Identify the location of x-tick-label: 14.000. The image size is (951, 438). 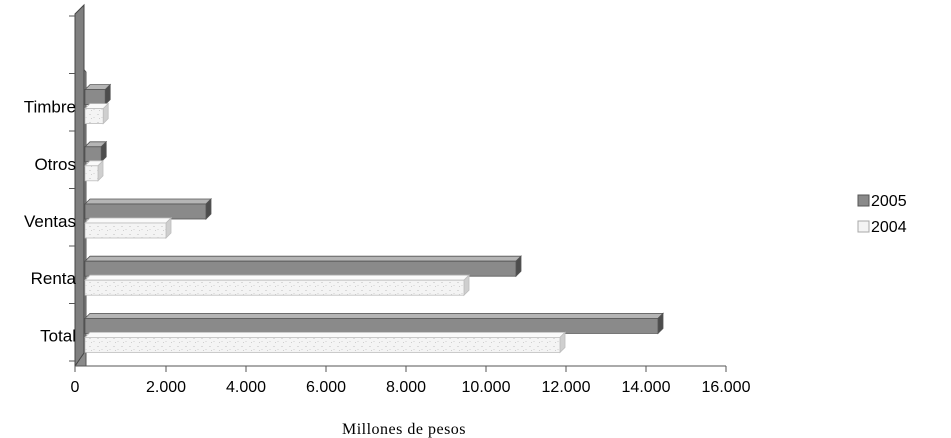
(646, 387).